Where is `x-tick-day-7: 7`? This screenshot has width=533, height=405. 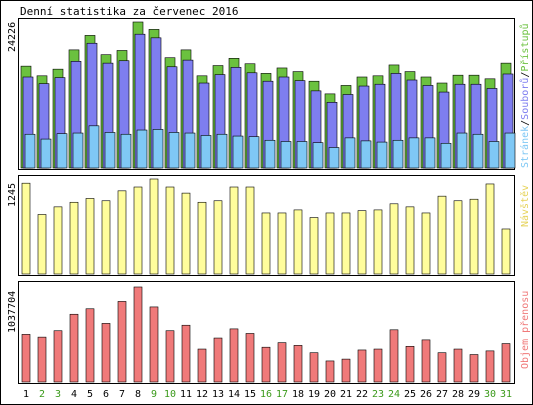 x-tick-day-7: 7 is located at coordinates (122, 394).